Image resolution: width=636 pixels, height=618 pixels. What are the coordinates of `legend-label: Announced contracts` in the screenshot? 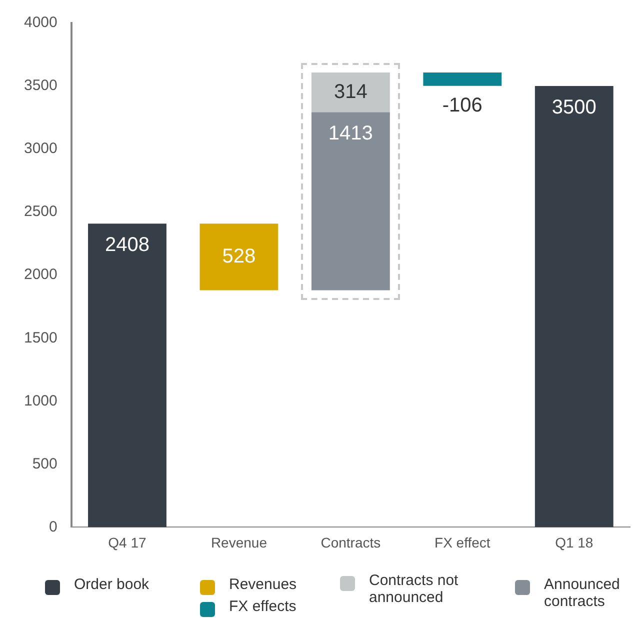 It's located at (582, 593).